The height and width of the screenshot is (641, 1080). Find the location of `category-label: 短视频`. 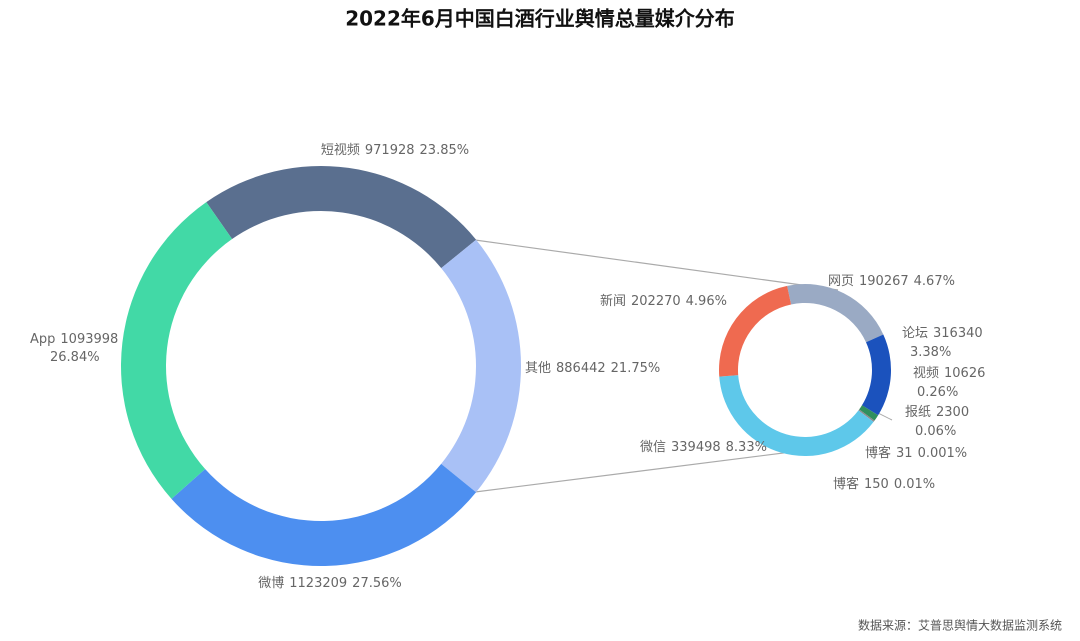

category-label: 短视频 is located at coordinates (340, 150).